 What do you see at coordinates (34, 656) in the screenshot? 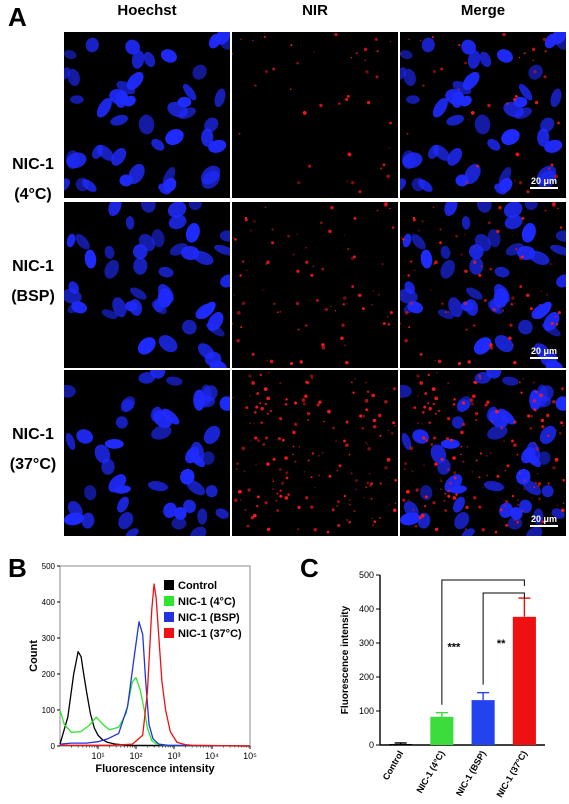
I see `y-axis-label: Count` at bounding box center [34, 656].